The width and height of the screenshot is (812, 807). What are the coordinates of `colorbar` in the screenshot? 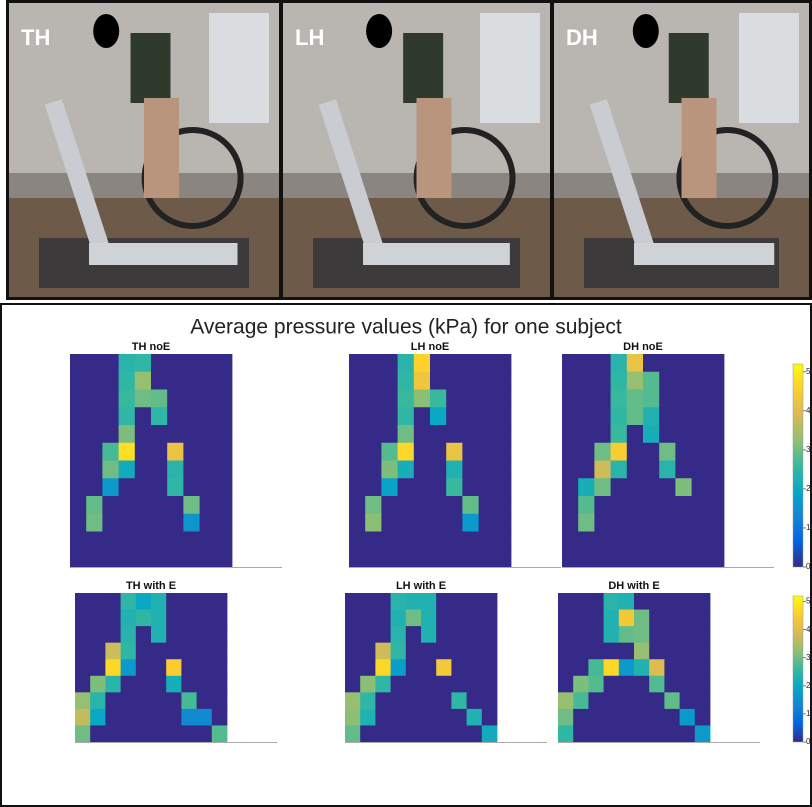 It's located at (798, 465).